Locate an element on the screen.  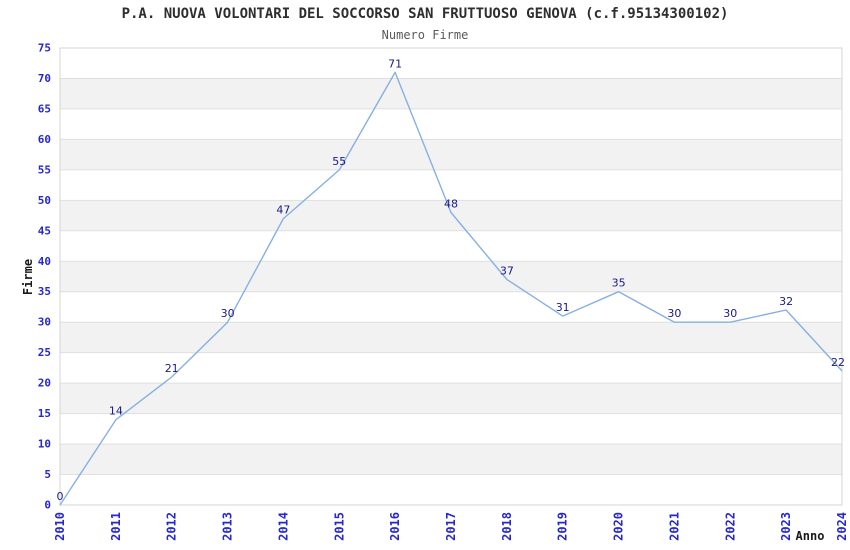
x-tick-label: 2014 is located at coordinates (283, 526).